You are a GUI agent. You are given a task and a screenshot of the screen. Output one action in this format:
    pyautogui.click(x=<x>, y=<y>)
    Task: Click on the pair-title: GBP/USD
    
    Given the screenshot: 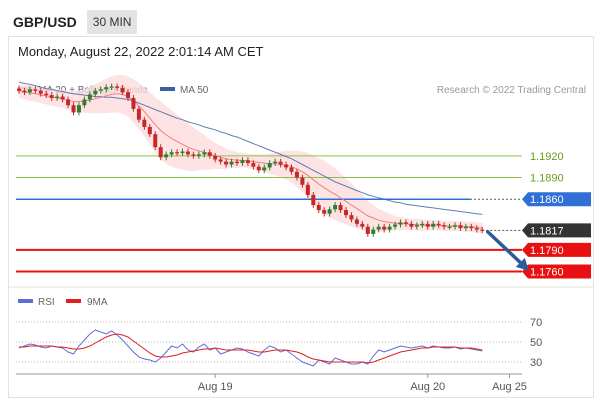 What is the action you would take?
    pyautogui.click(x=45, y=21)
    